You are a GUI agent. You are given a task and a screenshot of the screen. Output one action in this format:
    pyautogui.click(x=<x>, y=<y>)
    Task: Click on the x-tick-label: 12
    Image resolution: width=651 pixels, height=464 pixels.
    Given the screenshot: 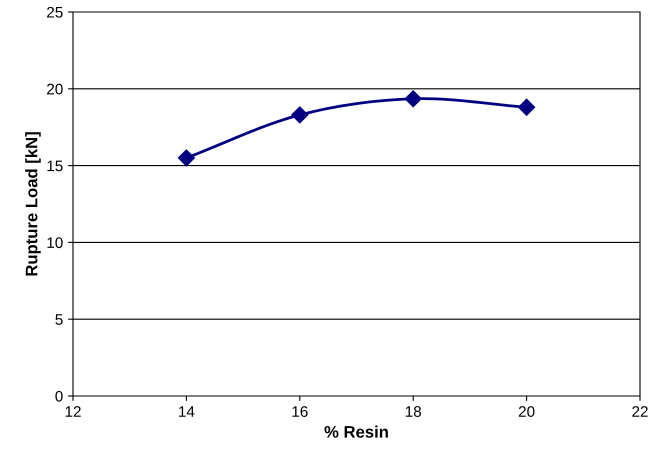 What is the action you would take?
    pyautogui.click(x=73, y=411)
    